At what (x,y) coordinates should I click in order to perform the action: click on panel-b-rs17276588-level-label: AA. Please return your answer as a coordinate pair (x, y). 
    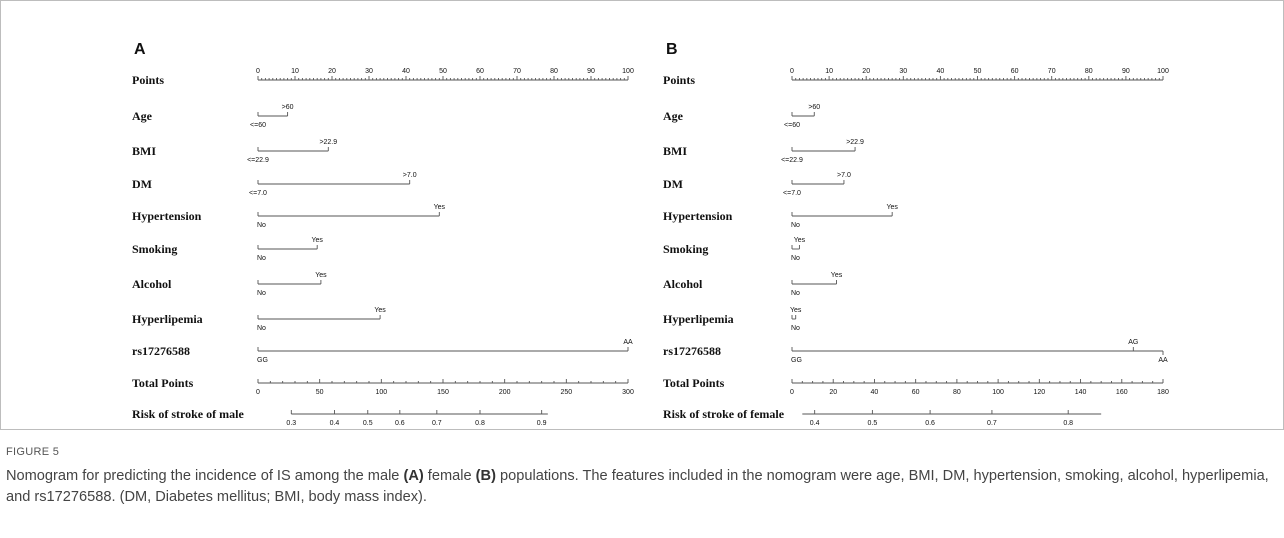
    Looking at the image, I should click on (1163, 360).